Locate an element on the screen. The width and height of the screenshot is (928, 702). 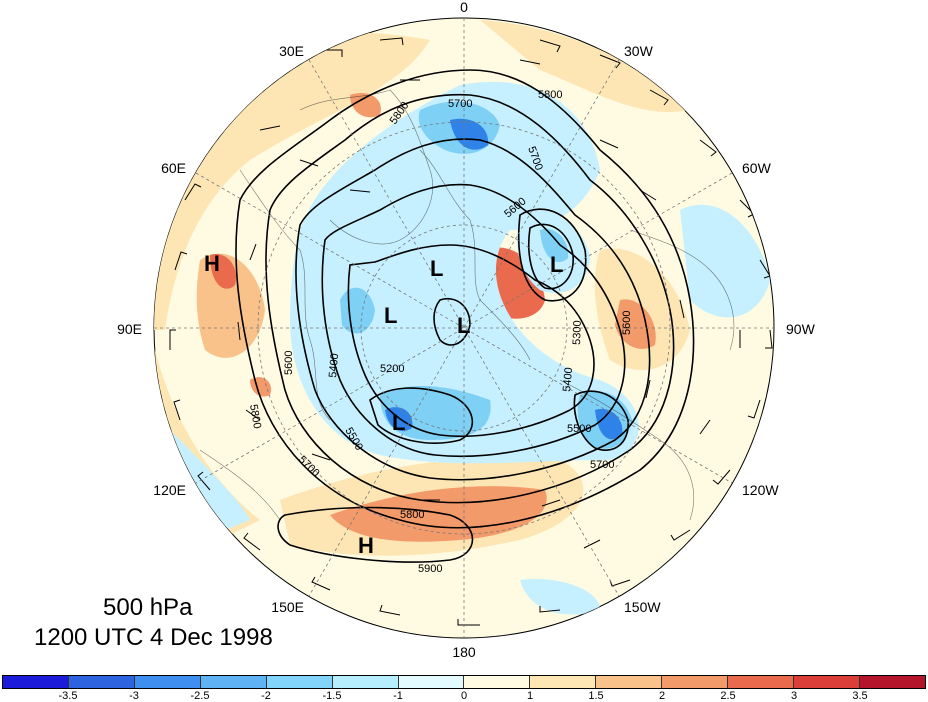
colorbar-ticks: -3.5 -3 -2.5 -2 -1.5 -1 0 1 1.5 2 2.5 3 3.5 is located at coordinates (464, 696).